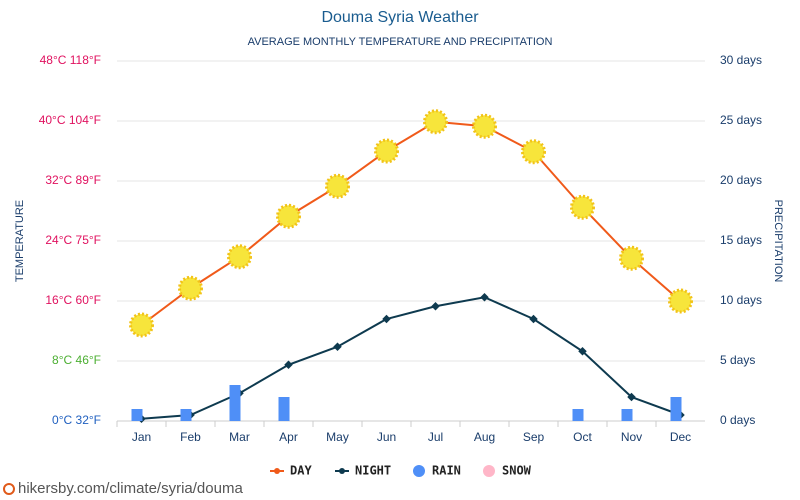  What do you see at coordinates (446, 471) in the screenshot?
I see `legend-label: RAIN` at bounding box center [446, 471].